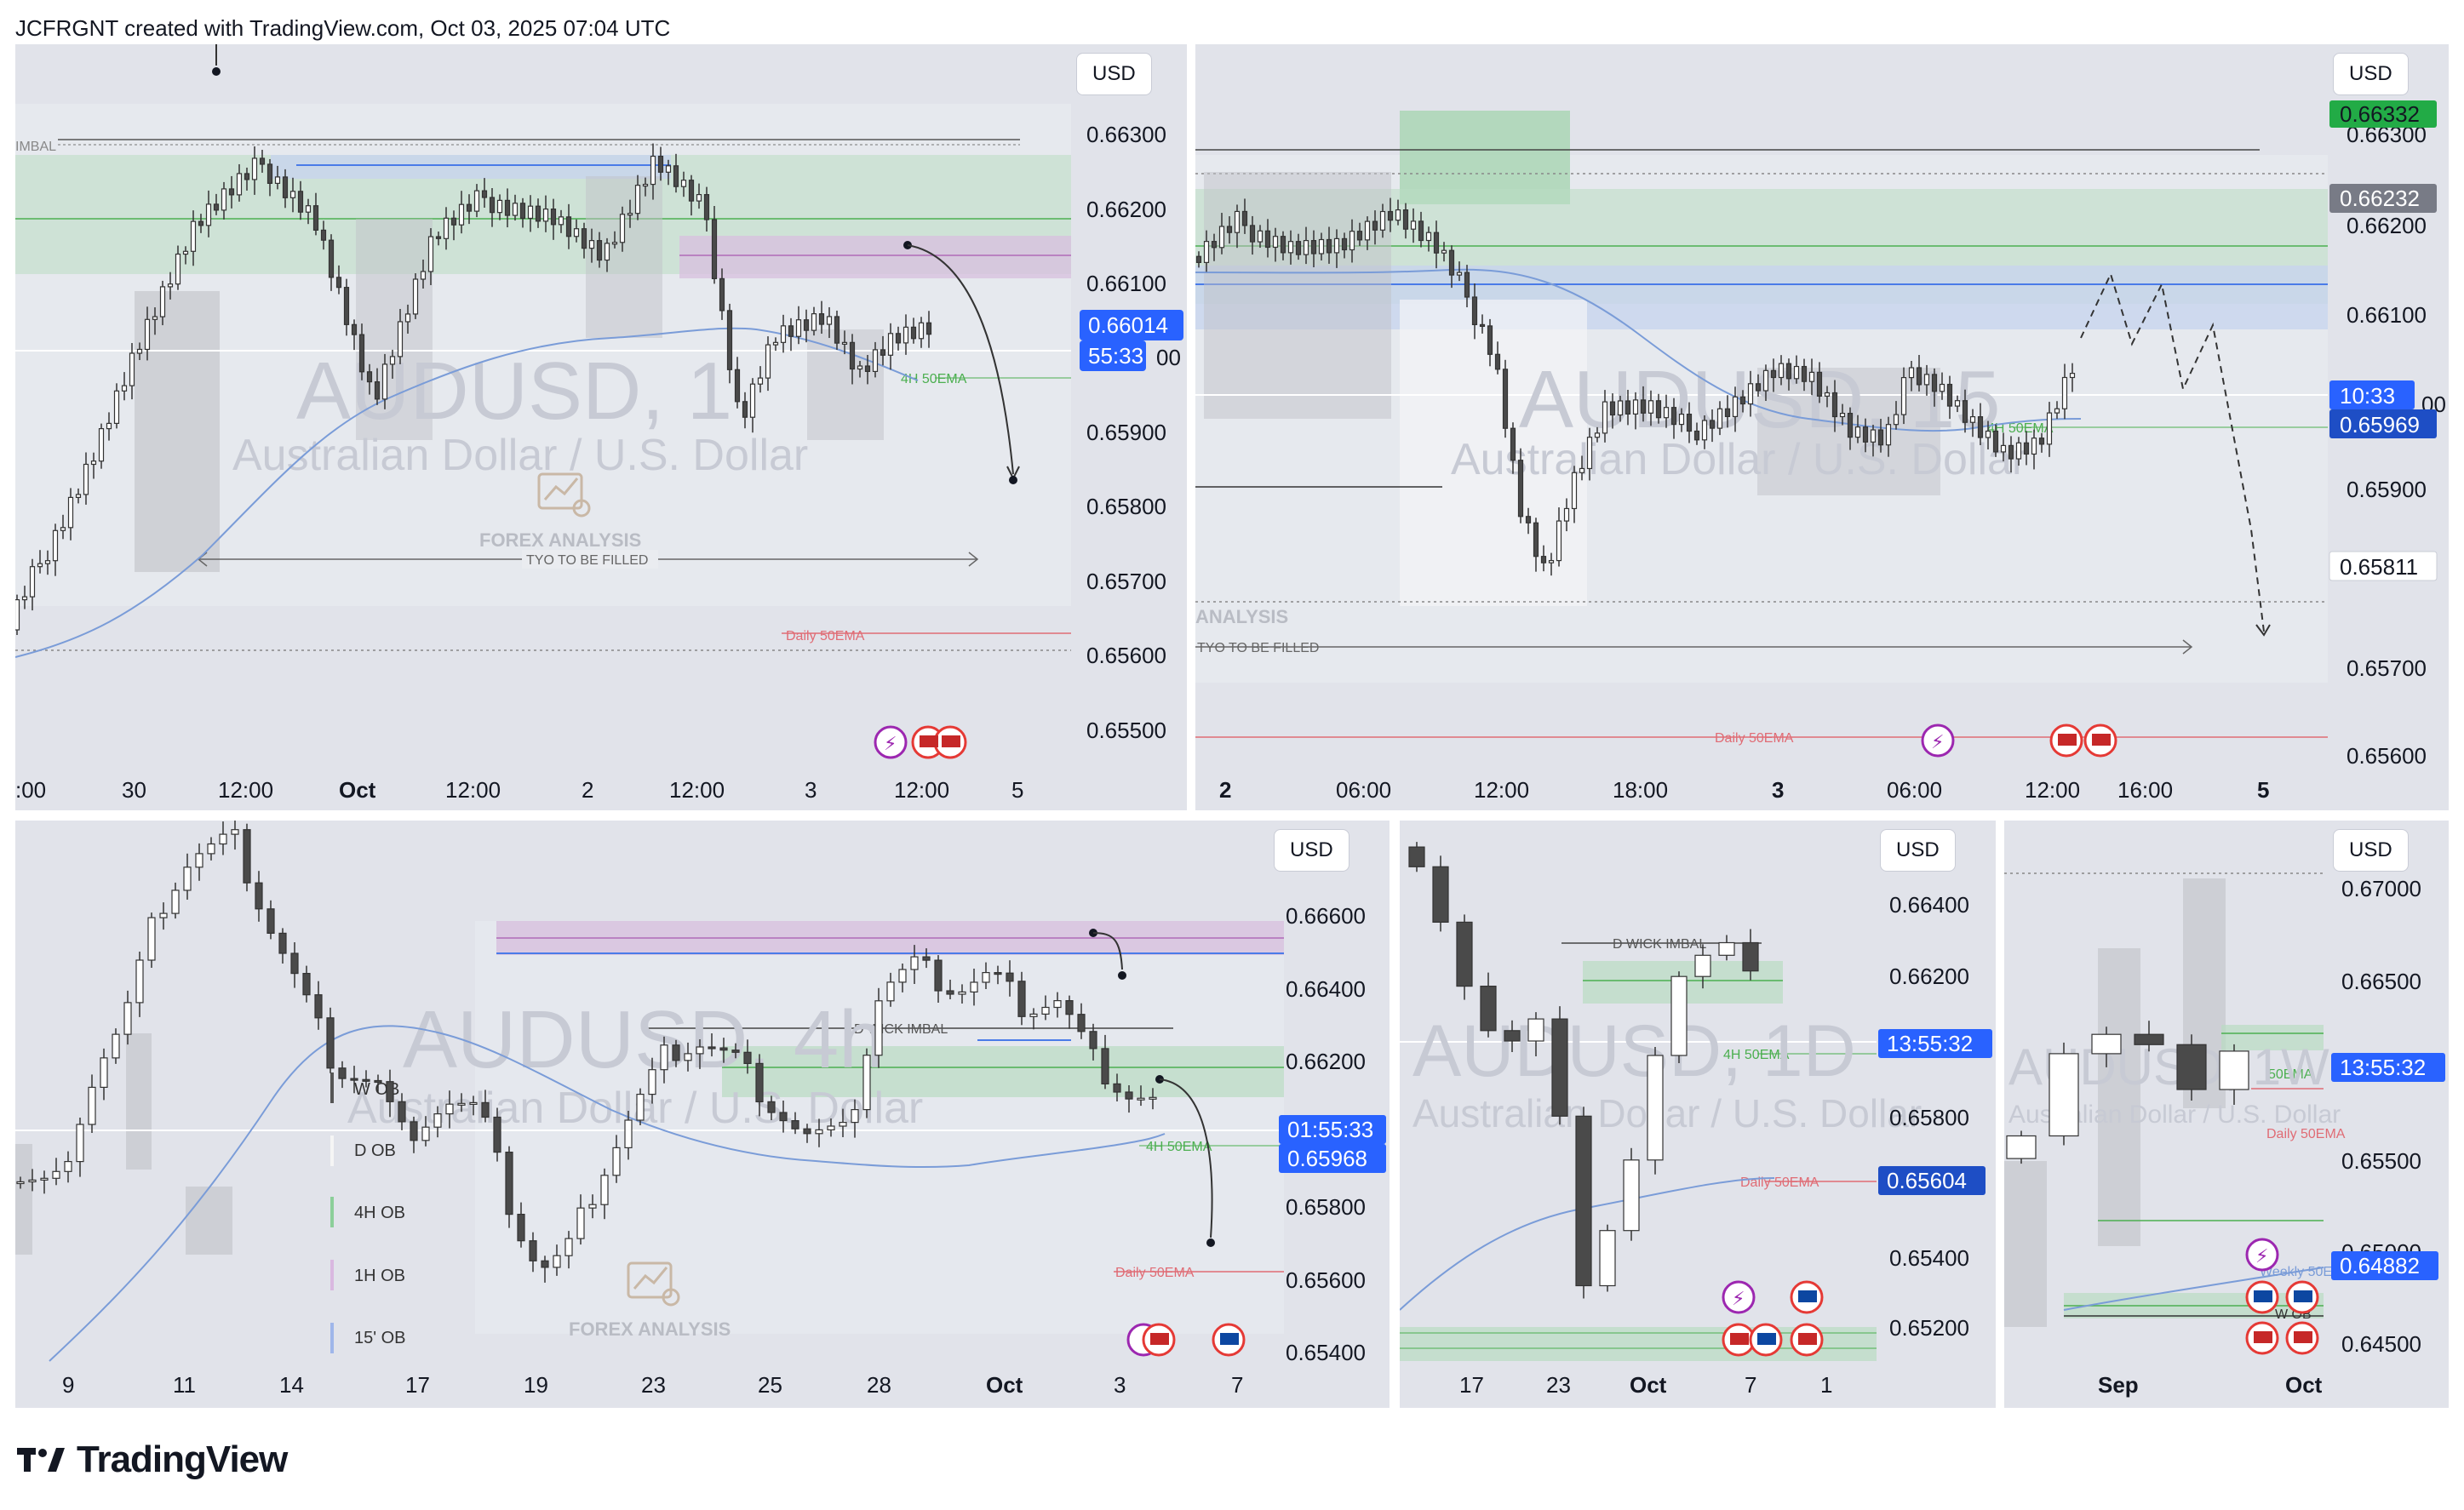 This screenshot has height=1510, width=2464. What do you see at coordinates (2384, 566) in the screenshot?
I see `price-mark-low` at bounding box center [2384, 566].